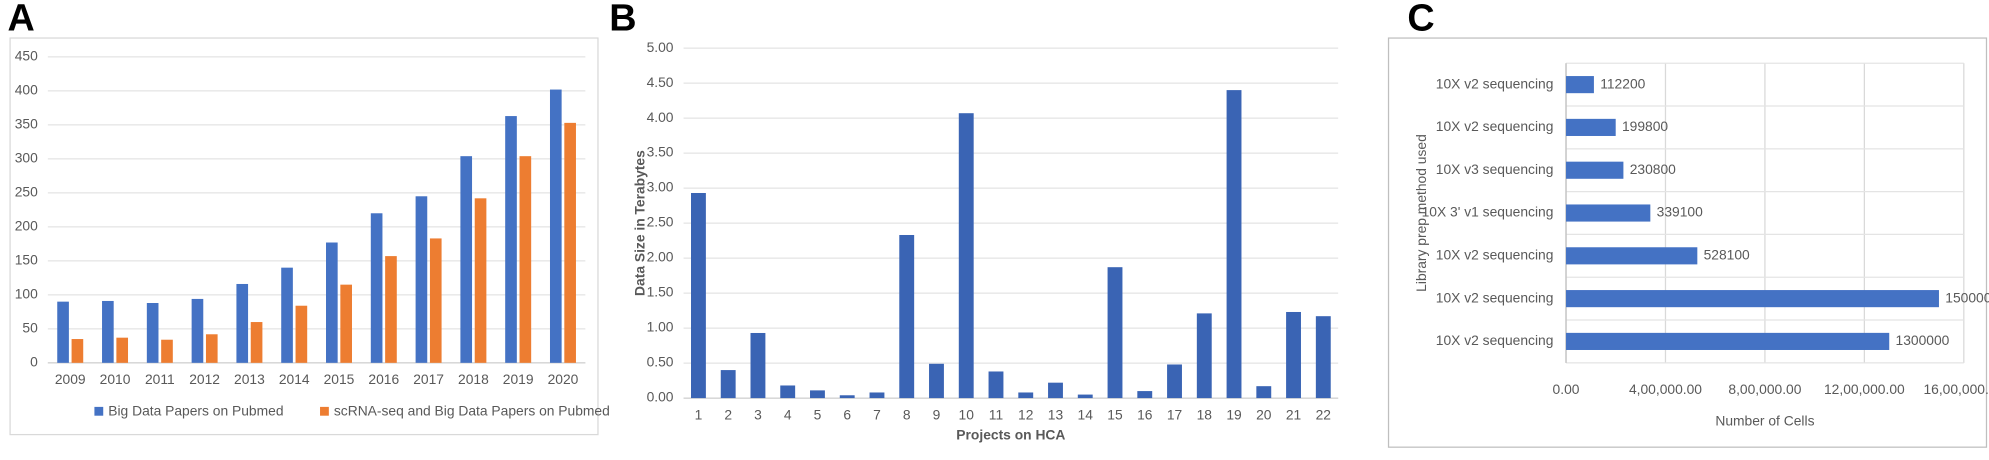  What do you see at coordinates (937, 414) in the screenshot?
I see `x-tick-label: 9` at bounding box center [937, 414].